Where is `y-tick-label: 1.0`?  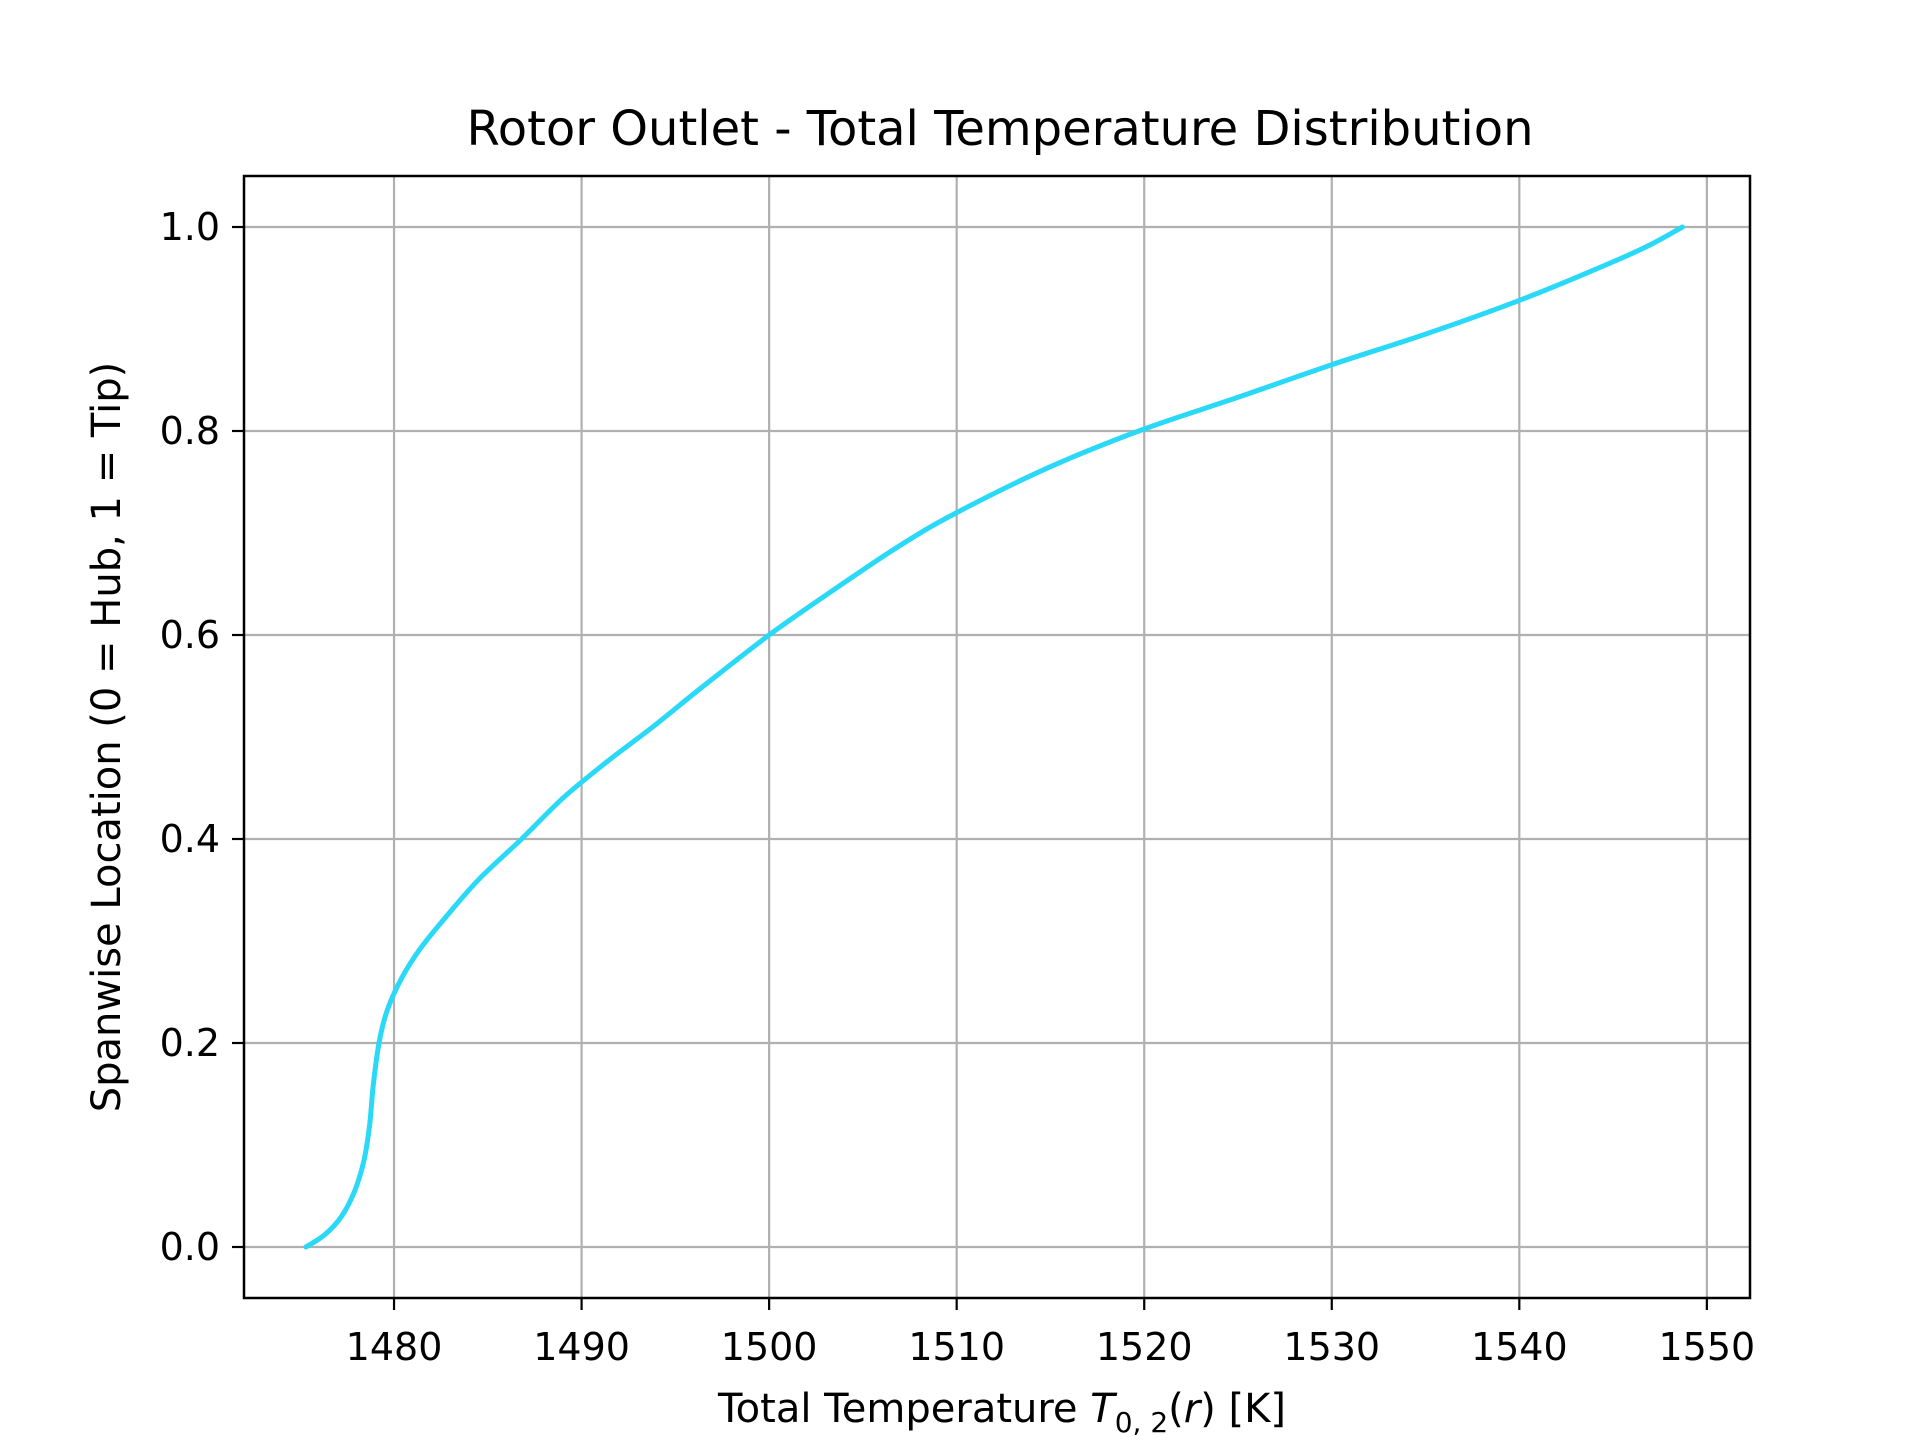
y-tick-label: 1.0 is located at coordinates (190, 227).